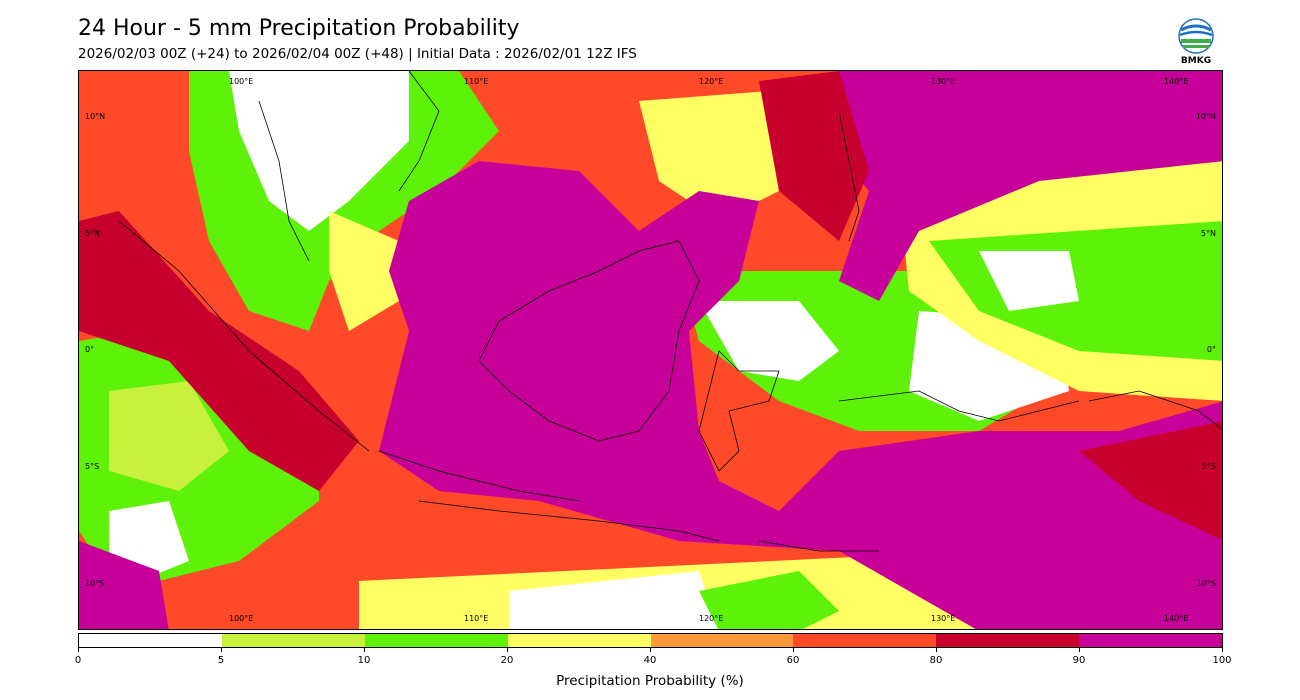  I want to click on colorbar-tick: 10, so click(364, 660).